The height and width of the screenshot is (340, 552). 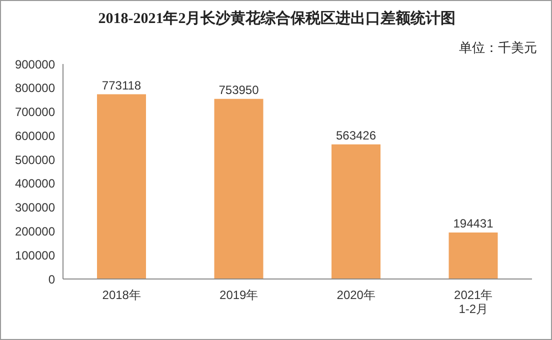 I want to click on y-tick-label: 900000, so click(x=35, y=64).